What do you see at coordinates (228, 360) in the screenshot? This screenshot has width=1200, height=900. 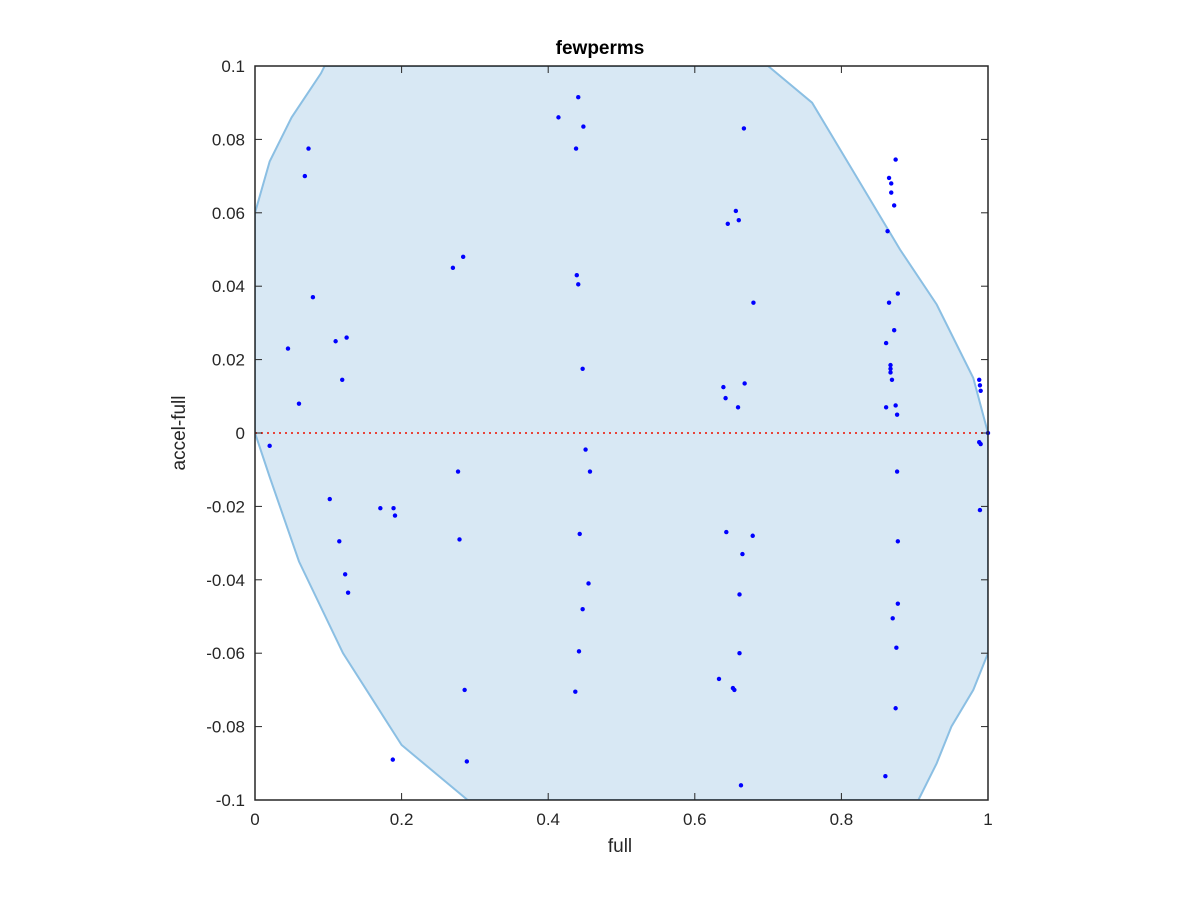 I see `y-tick-label: 0.02` at bounding box center [228, 360].